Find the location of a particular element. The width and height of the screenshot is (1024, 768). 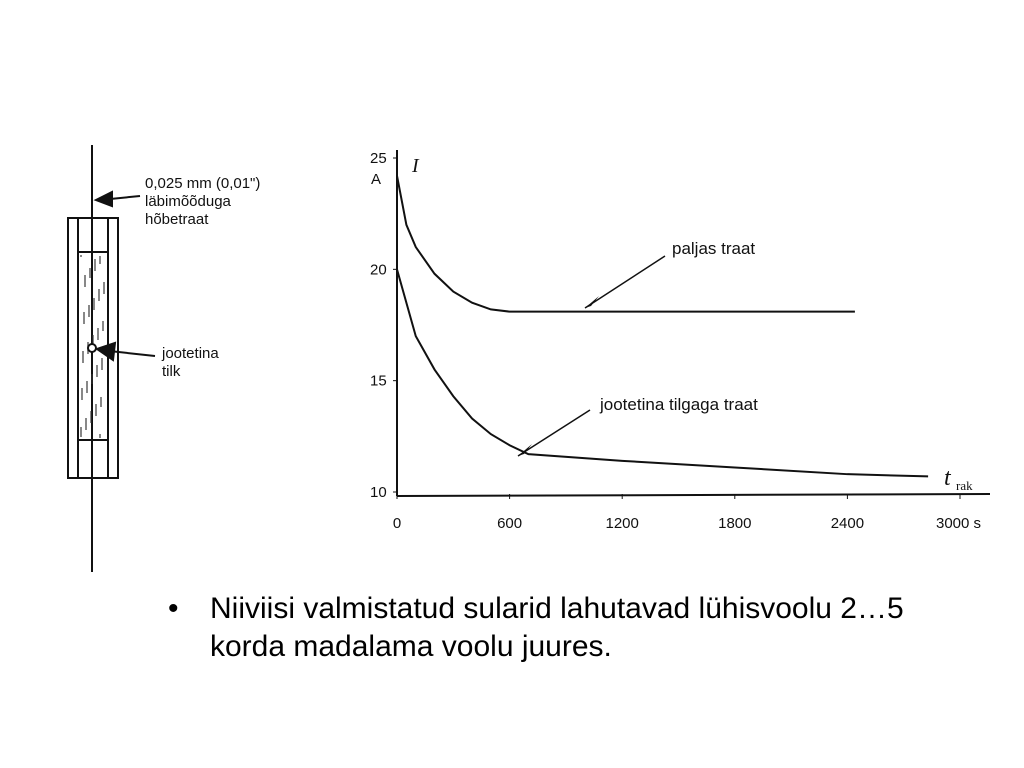

y-tick-label: 10 is located at coordinates (378, 492).